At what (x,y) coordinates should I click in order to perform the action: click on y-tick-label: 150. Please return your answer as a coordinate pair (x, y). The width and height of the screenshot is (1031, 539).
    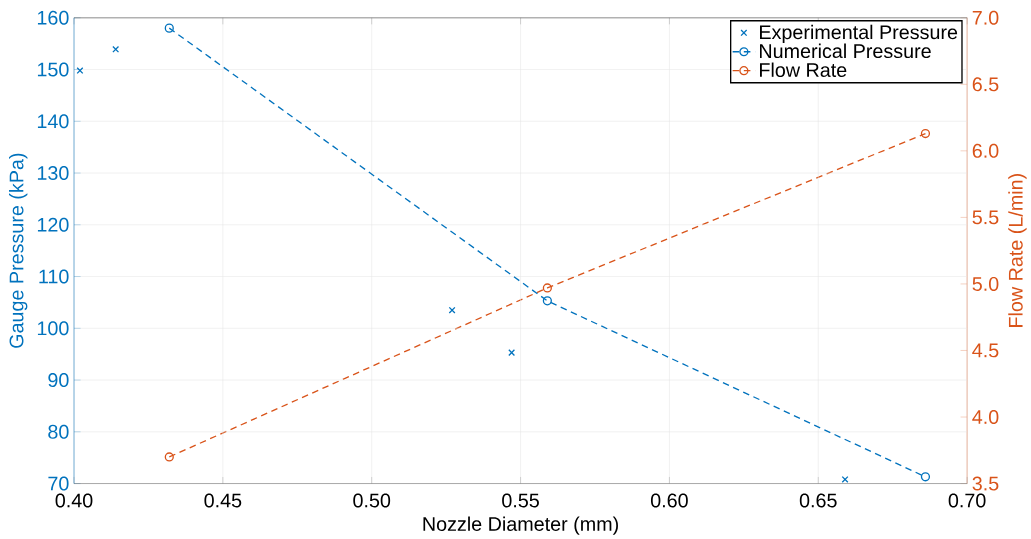
    Looking at the image, I should click on (53, 69).